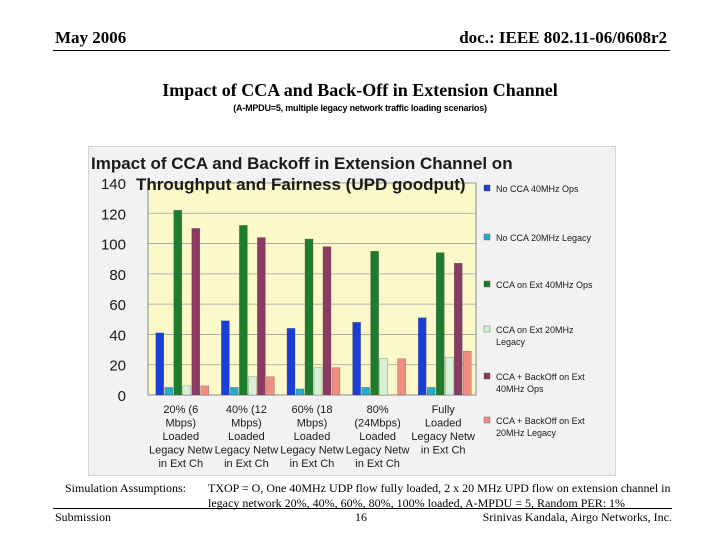  What do you see at coordinates (113, 184) in the screenshot?
I see `y-tick-label-140: 140` at bounding box center [113, 184].